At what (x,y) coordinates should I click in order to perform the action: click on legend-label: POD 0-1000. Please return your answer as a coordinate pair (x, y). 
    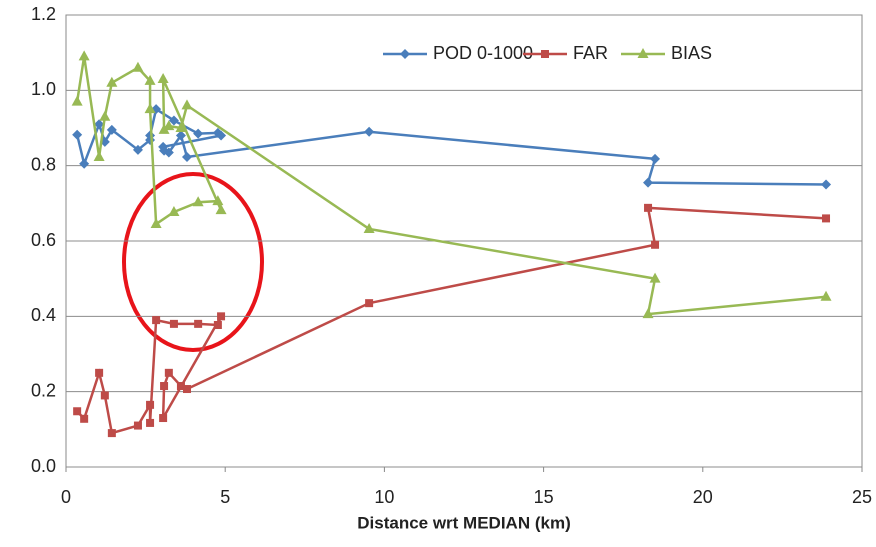
    Looking at the image, I should click on (483, 53).